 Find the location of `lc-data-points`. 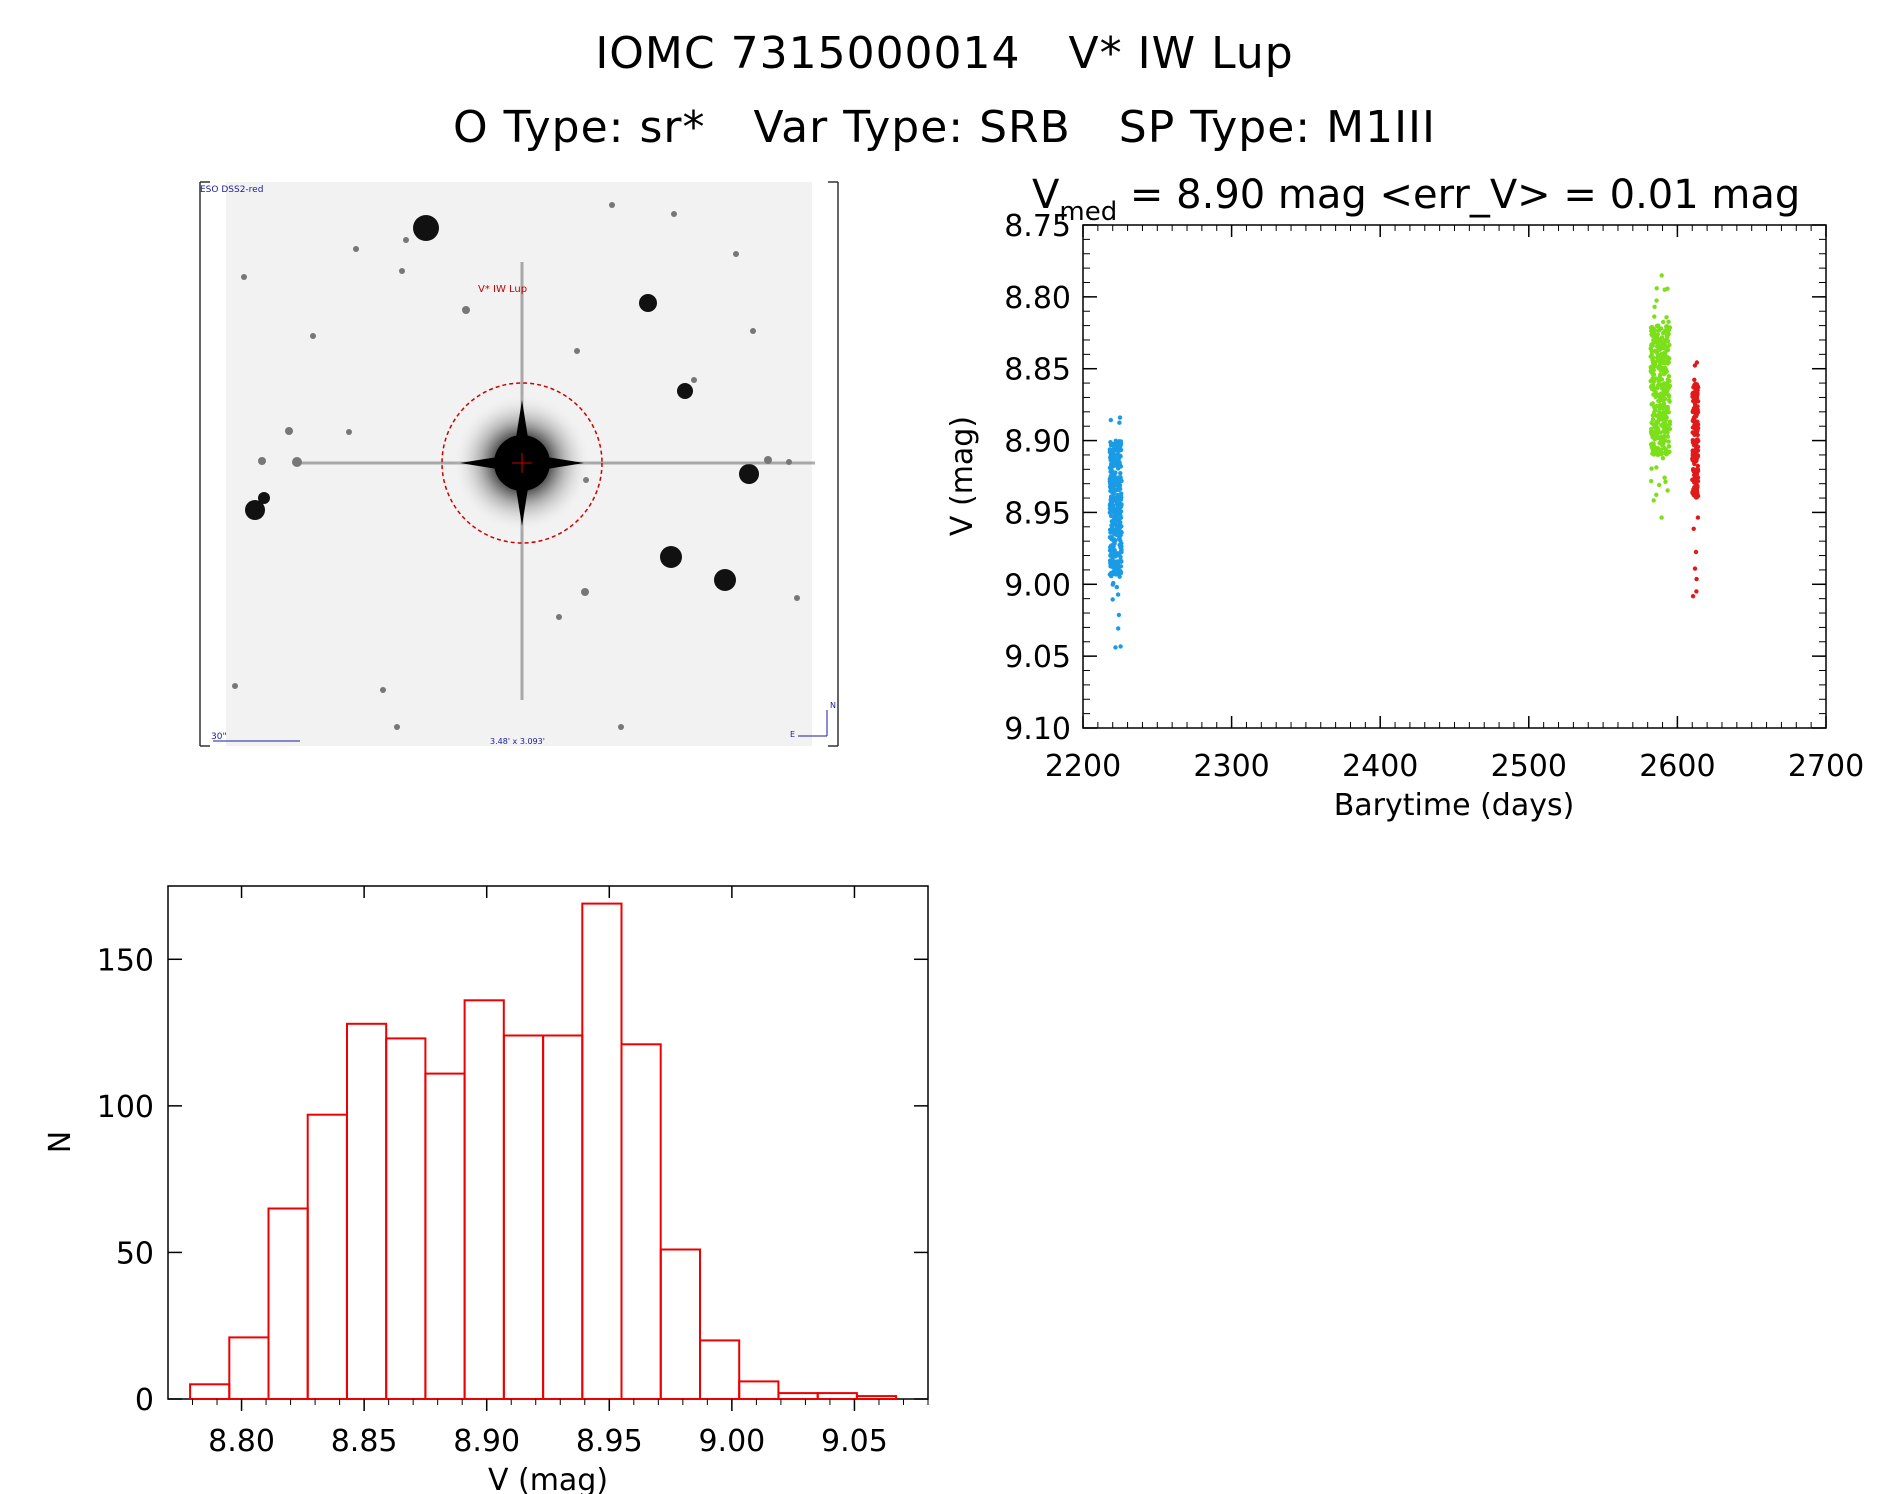

lc-data-points is located at coordinates (1404, 461).